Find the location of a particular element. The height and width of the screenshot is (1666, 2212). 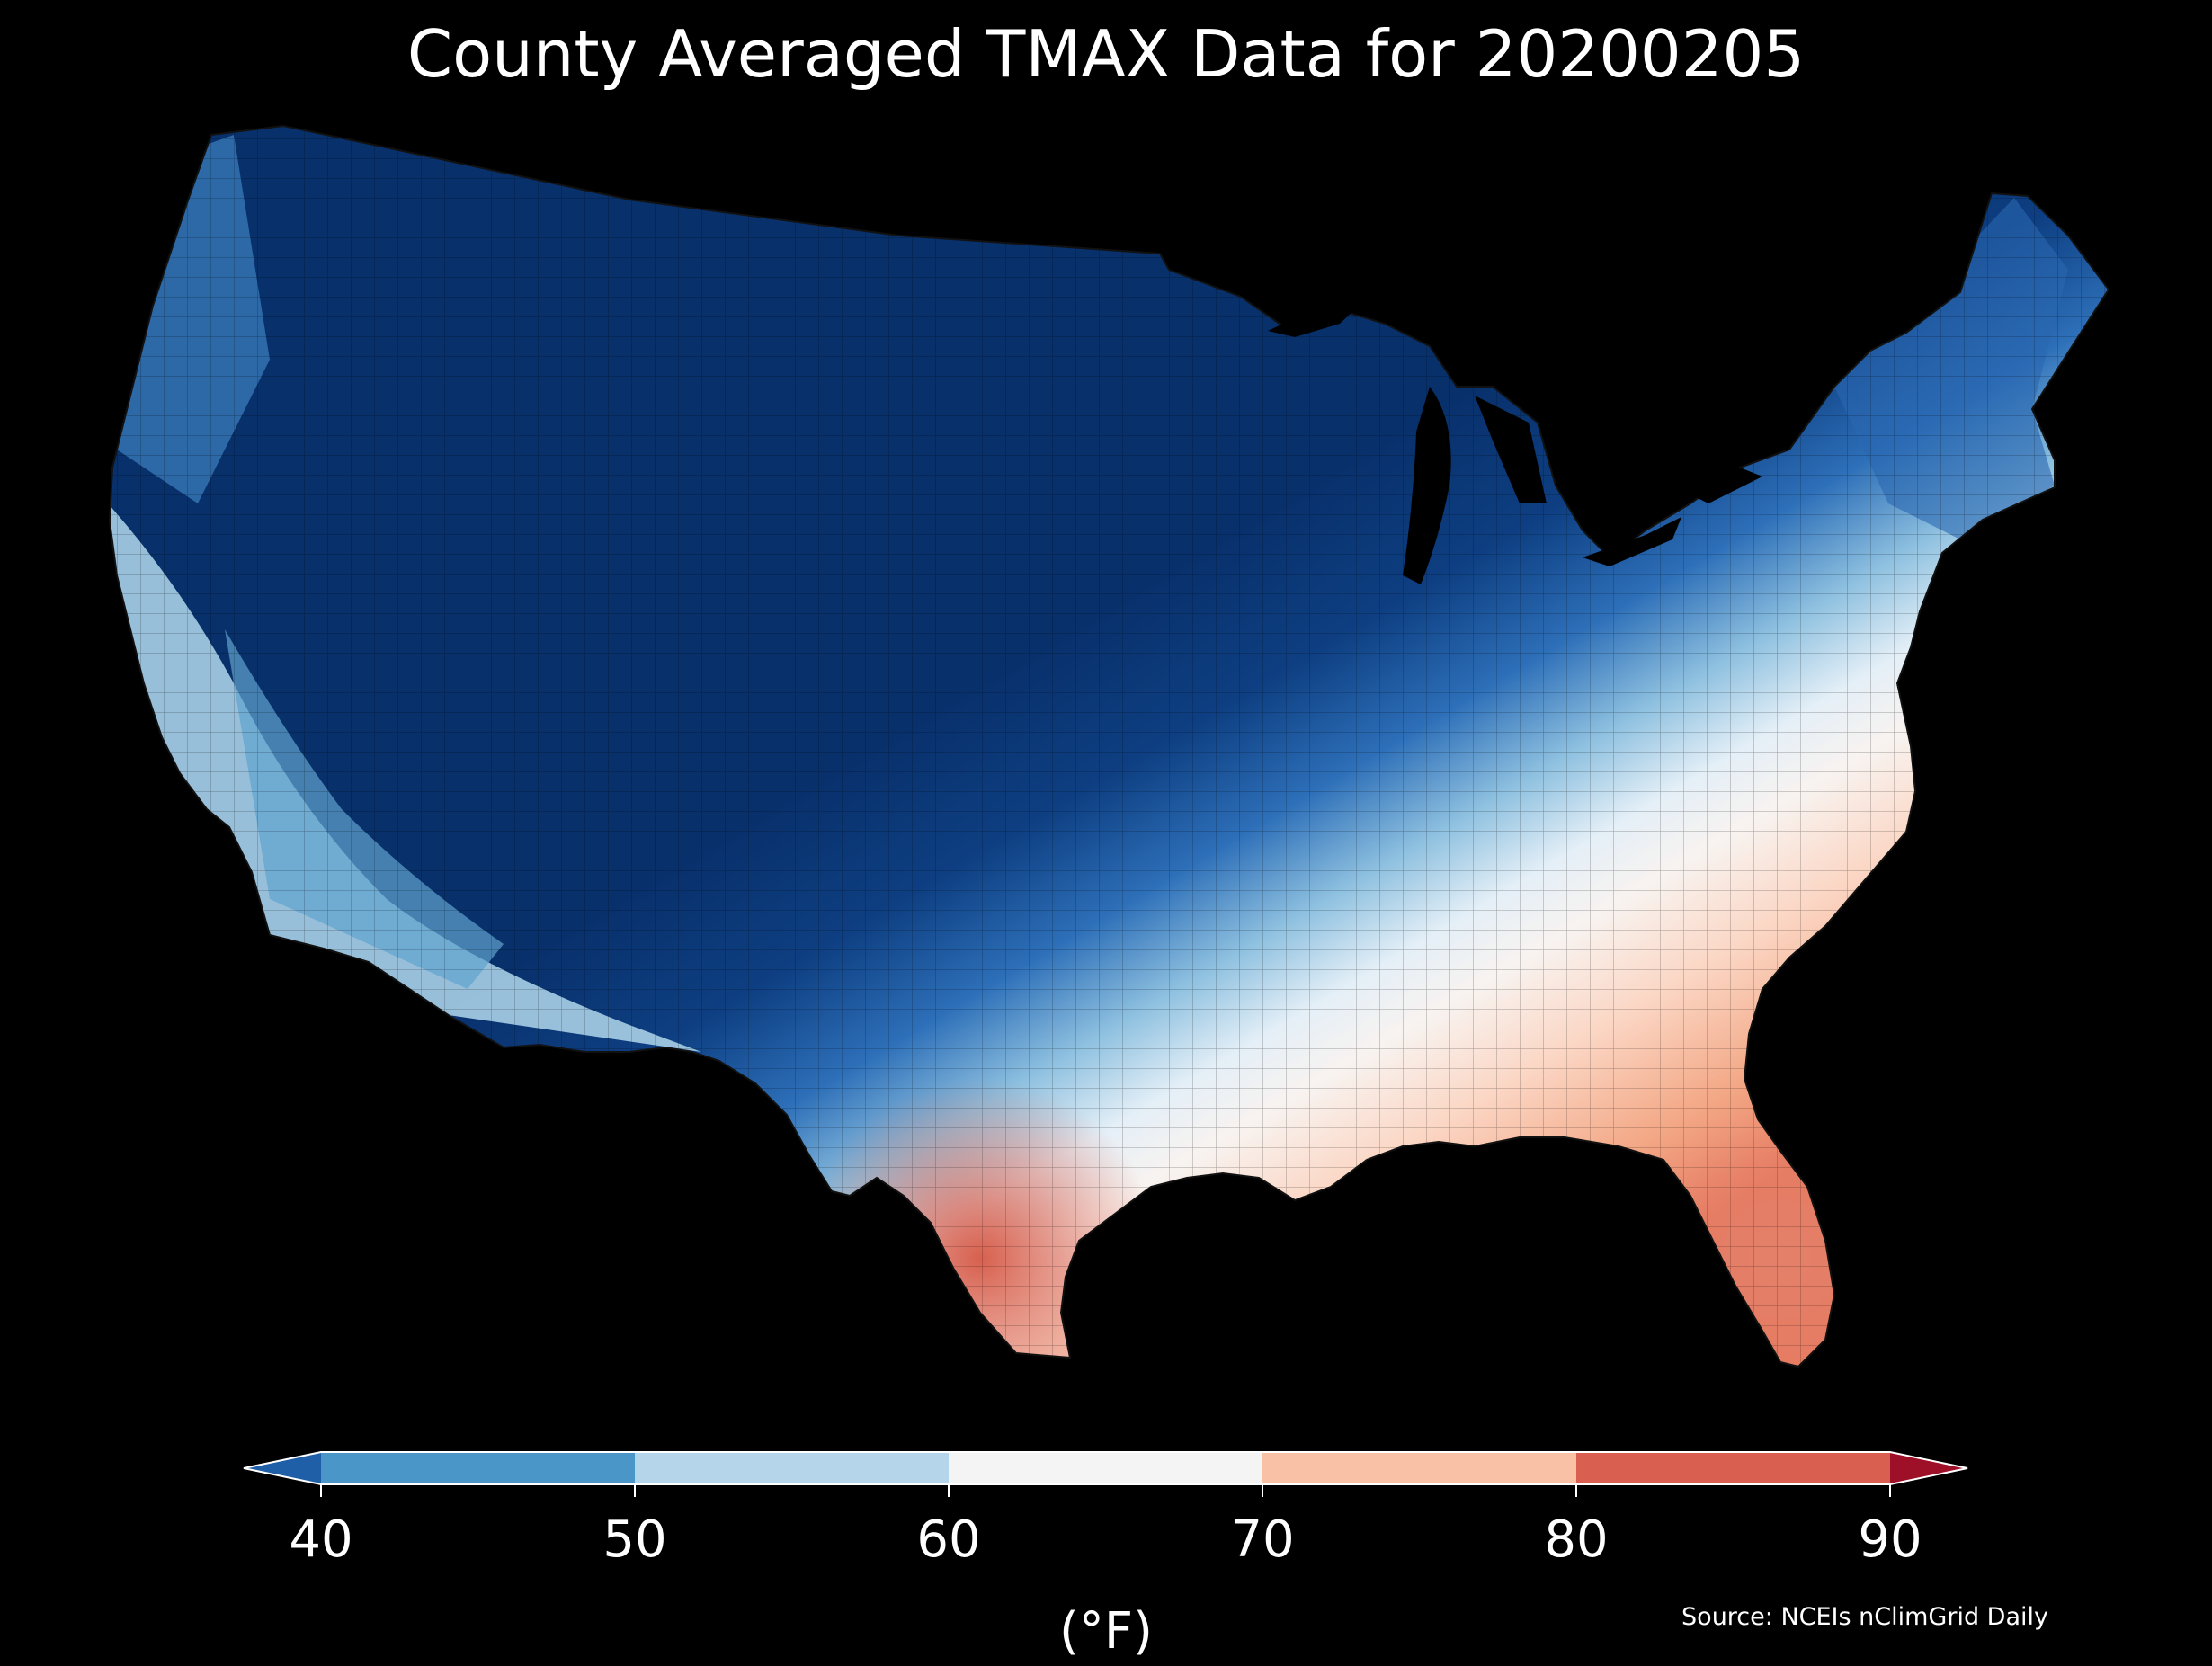

colorbar-tick-label: 50 is located at coordinates (634, 1540).